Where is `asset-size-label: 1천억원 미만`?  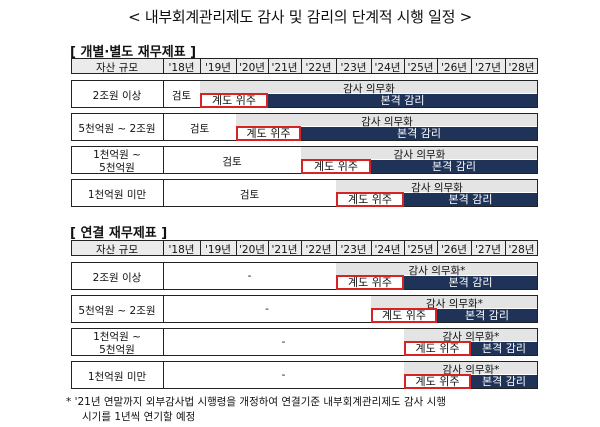
asset-size-label: 1천억원 미만 is located at coordinates (117, 195).